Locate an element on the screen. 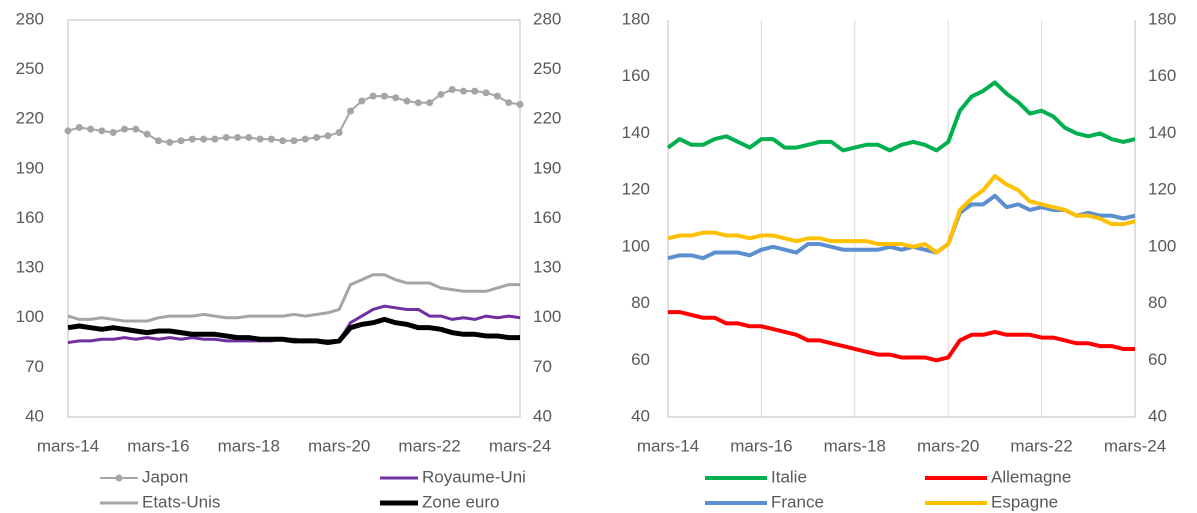 The image size is (1197, 513). y-tick-label: 80 is located at coordinates (640, 302).